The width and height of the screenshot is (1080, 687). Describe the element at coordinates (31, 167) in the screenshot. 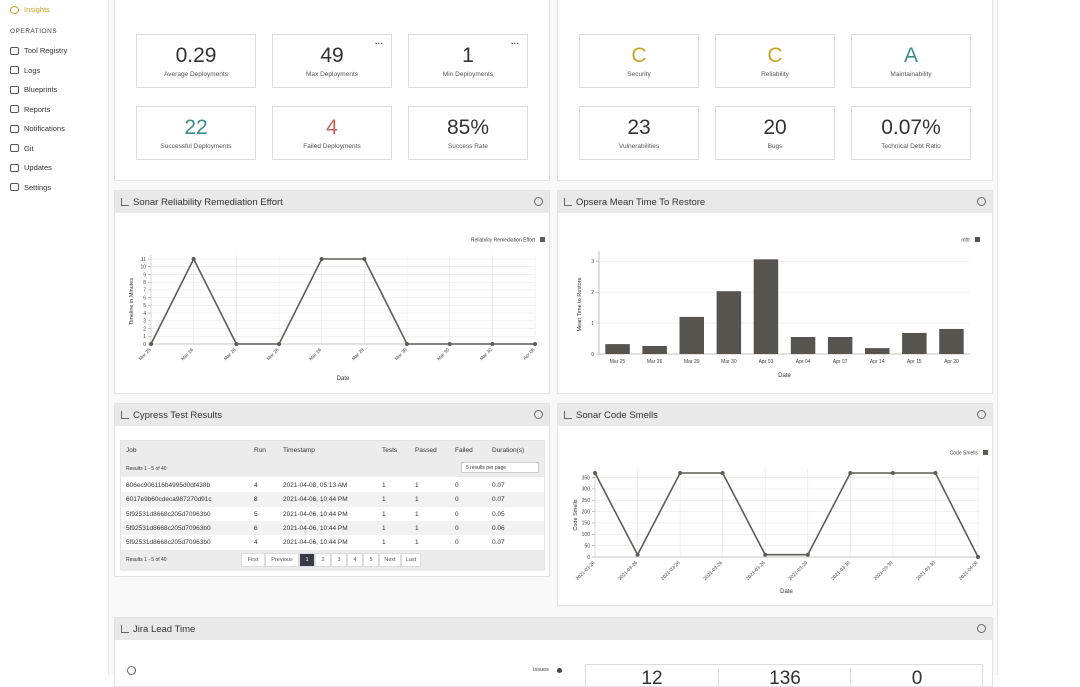

I see `nav-item: Updates` at that location.